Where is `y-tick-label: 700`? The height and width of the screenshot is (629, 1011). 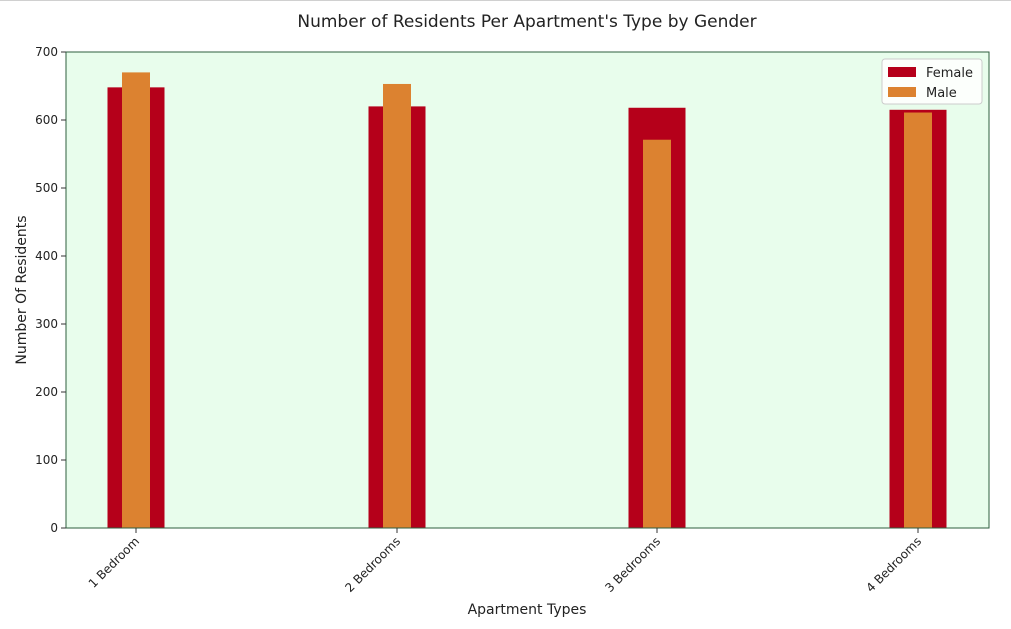 y-tick-label: 700 is located at coordinates (46, 52).